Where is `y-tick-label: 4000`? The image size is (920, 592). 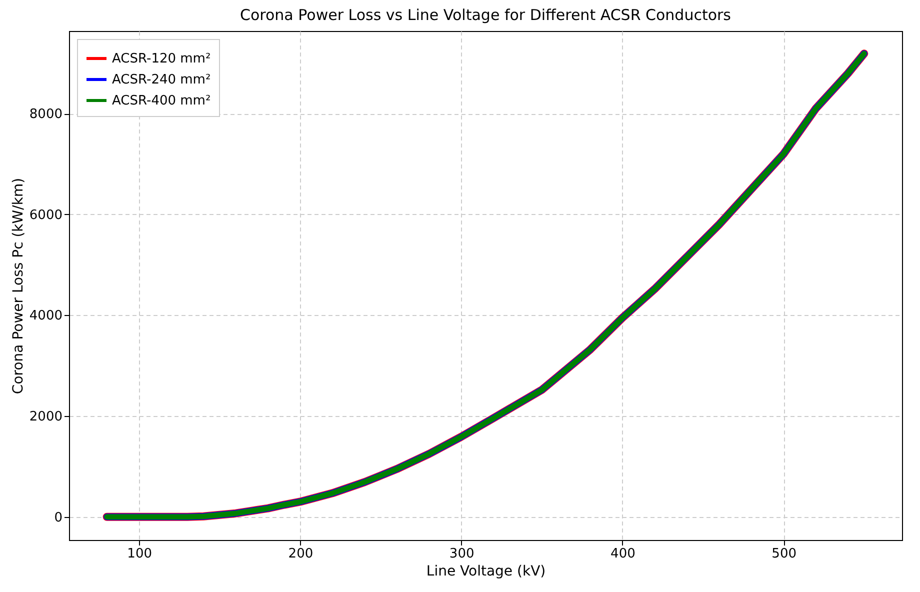
y-tick-label: 4000 is located at coordinates (45, 316).